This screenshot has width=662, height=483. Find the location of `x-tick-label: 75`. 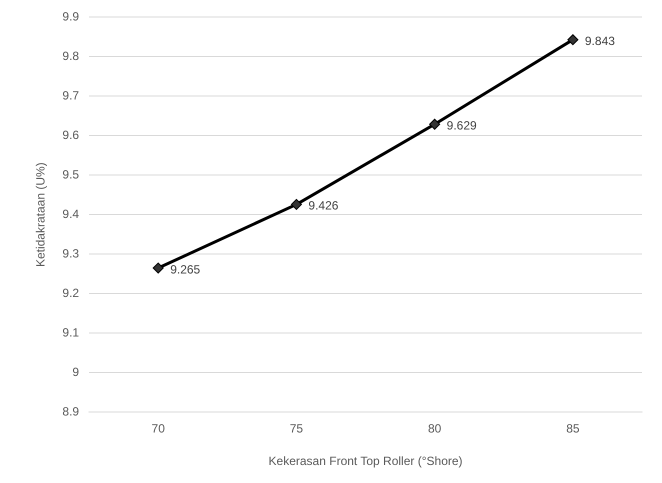

x-tick-label: 75 is located at coordinates (297, 429).